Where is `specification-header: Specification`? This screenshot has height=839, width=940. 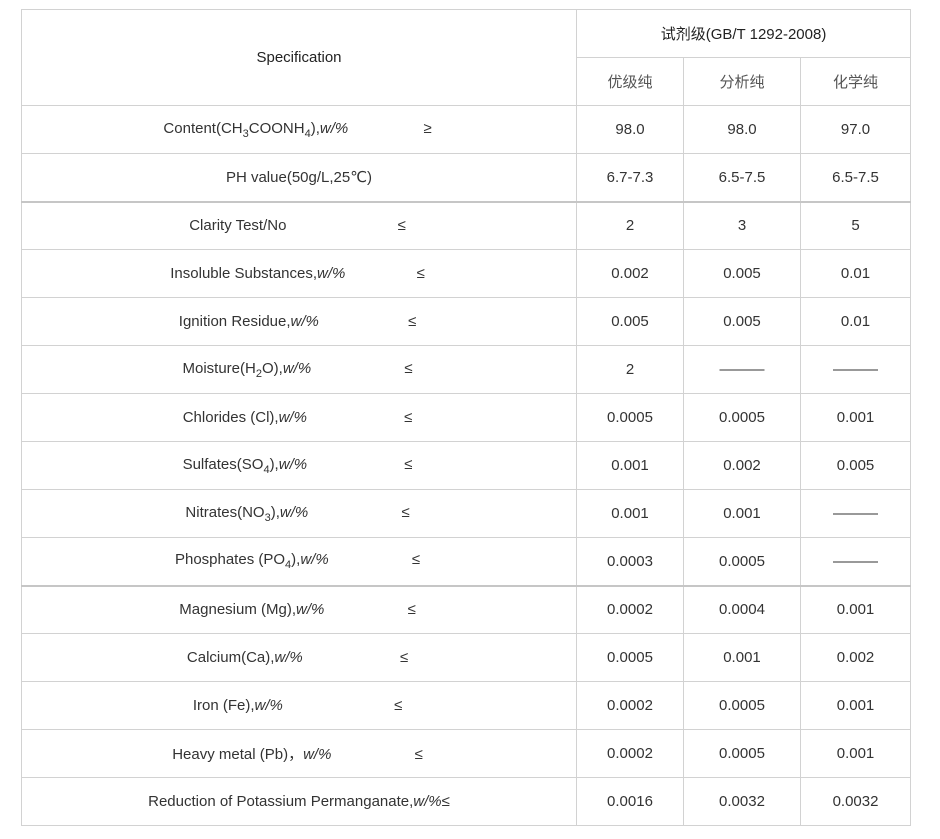
specification-header: Specification is located at coordinates (299, 57).